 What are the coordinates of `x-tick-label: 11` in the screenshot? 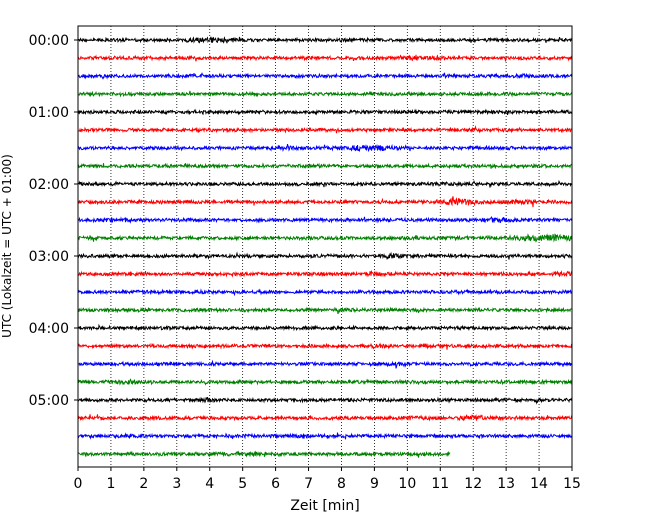 It's located at (440, 484).